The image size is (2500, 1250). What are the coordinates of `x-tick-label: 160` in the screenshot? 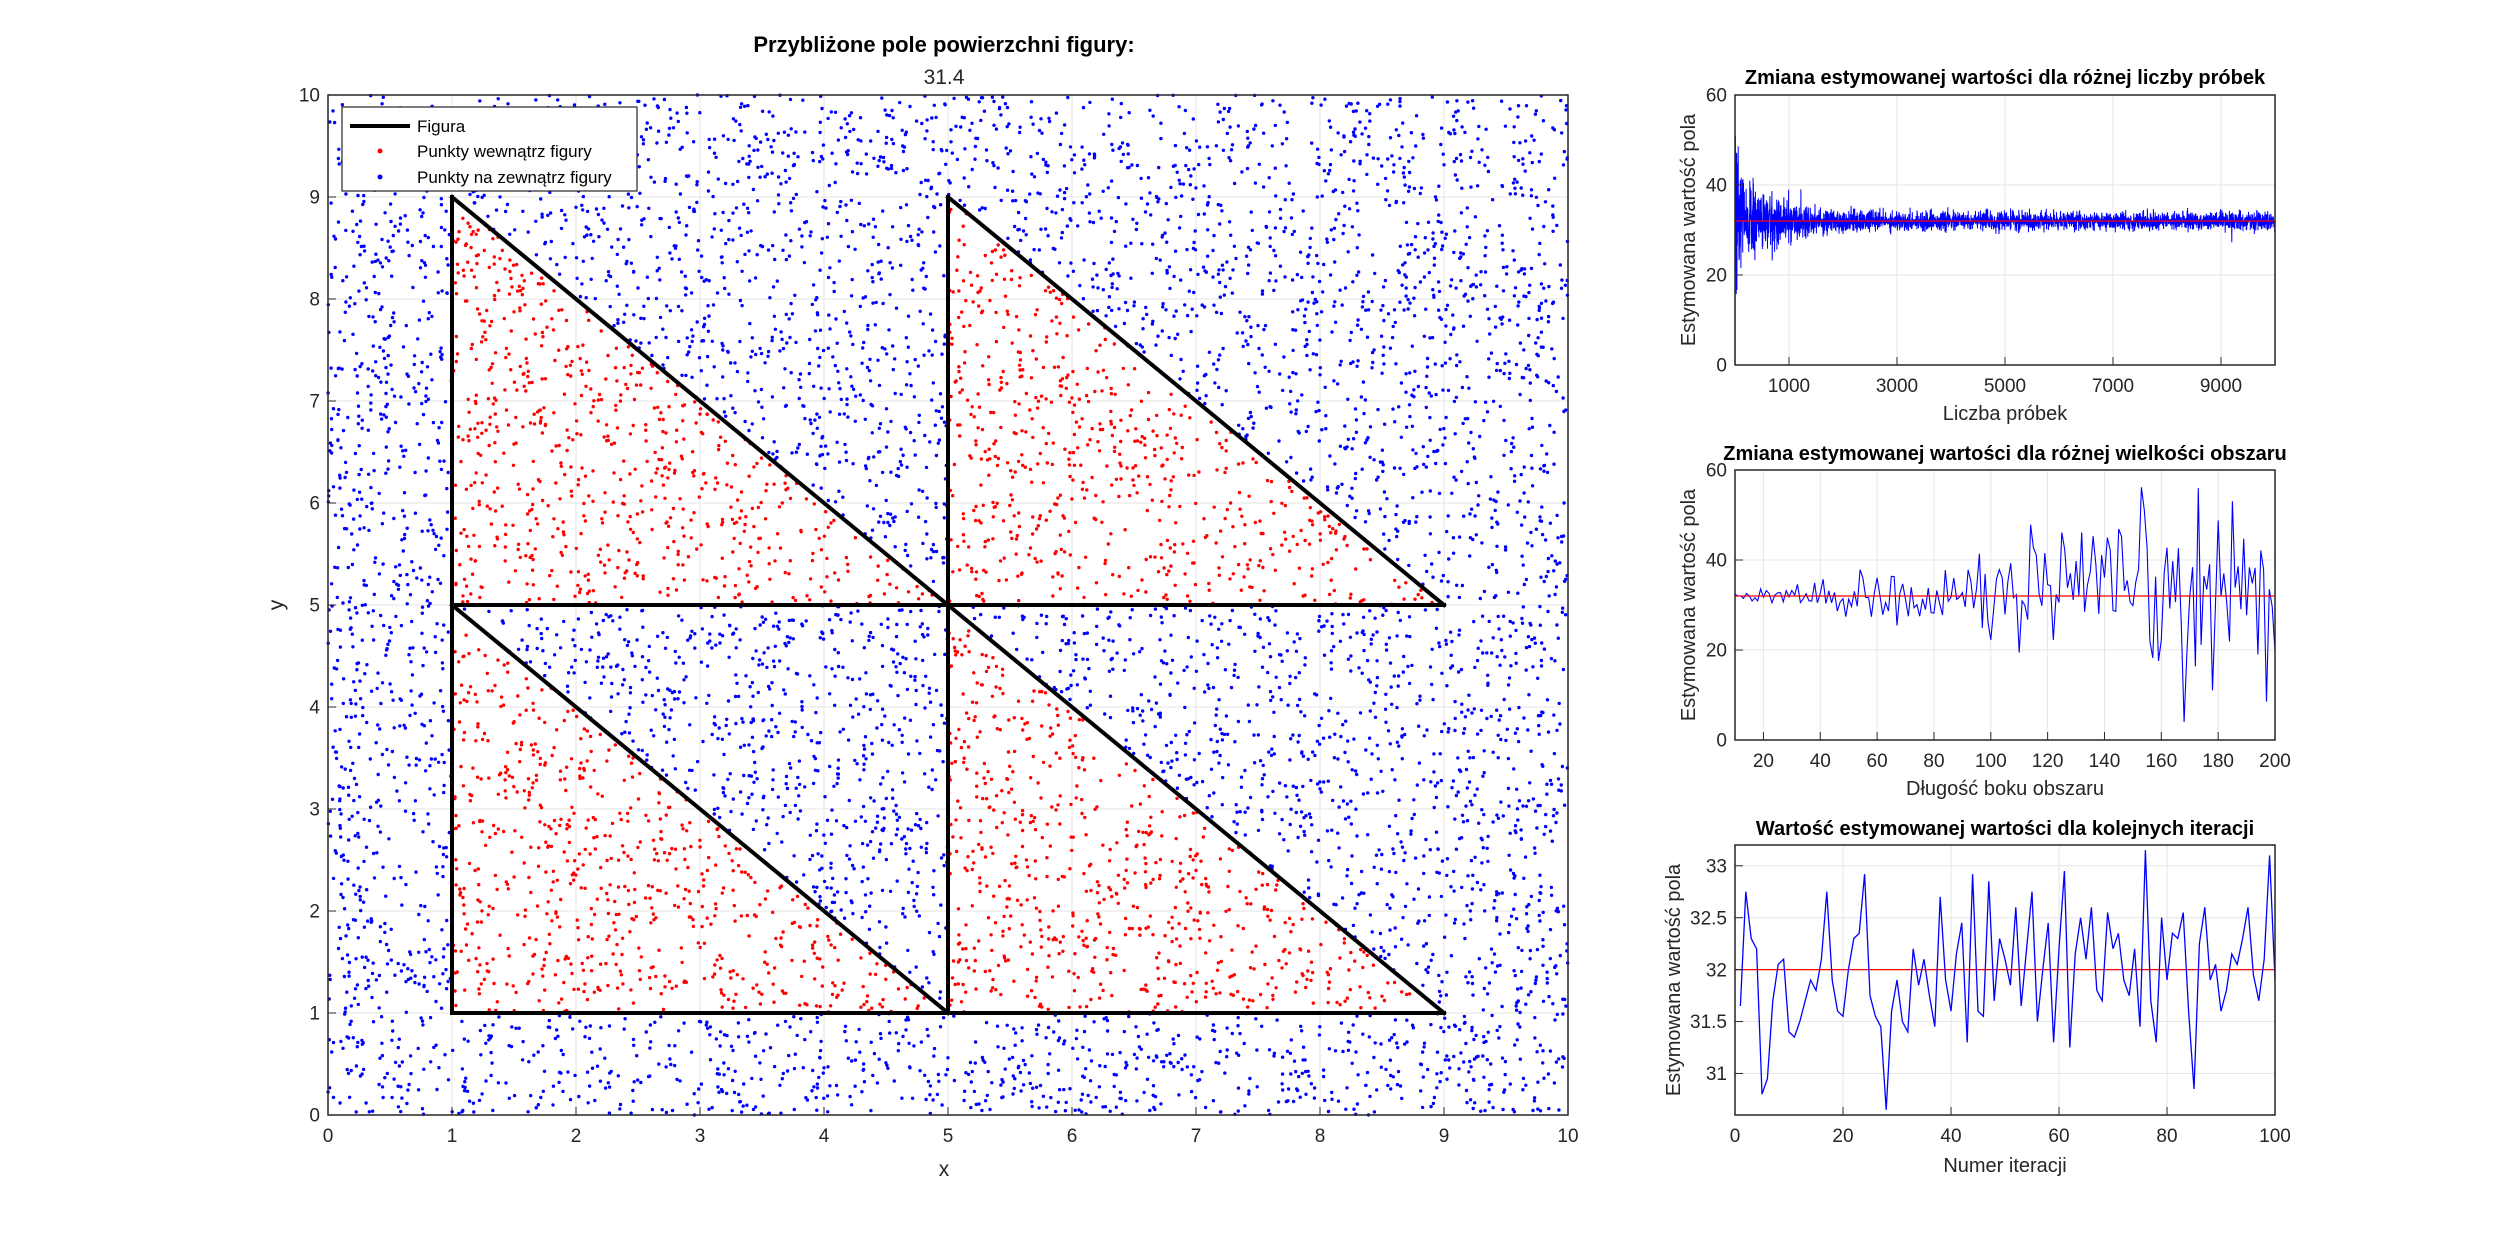 It's located at (2161, 761).